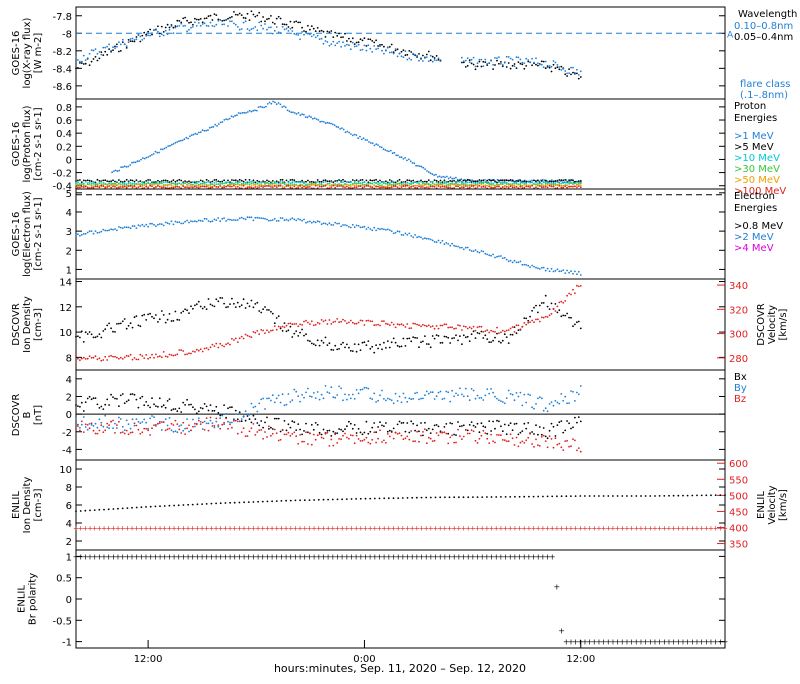 The width and height of the screenshot is (800, 684). I want to click on series-30MeV, so click(328, 184).